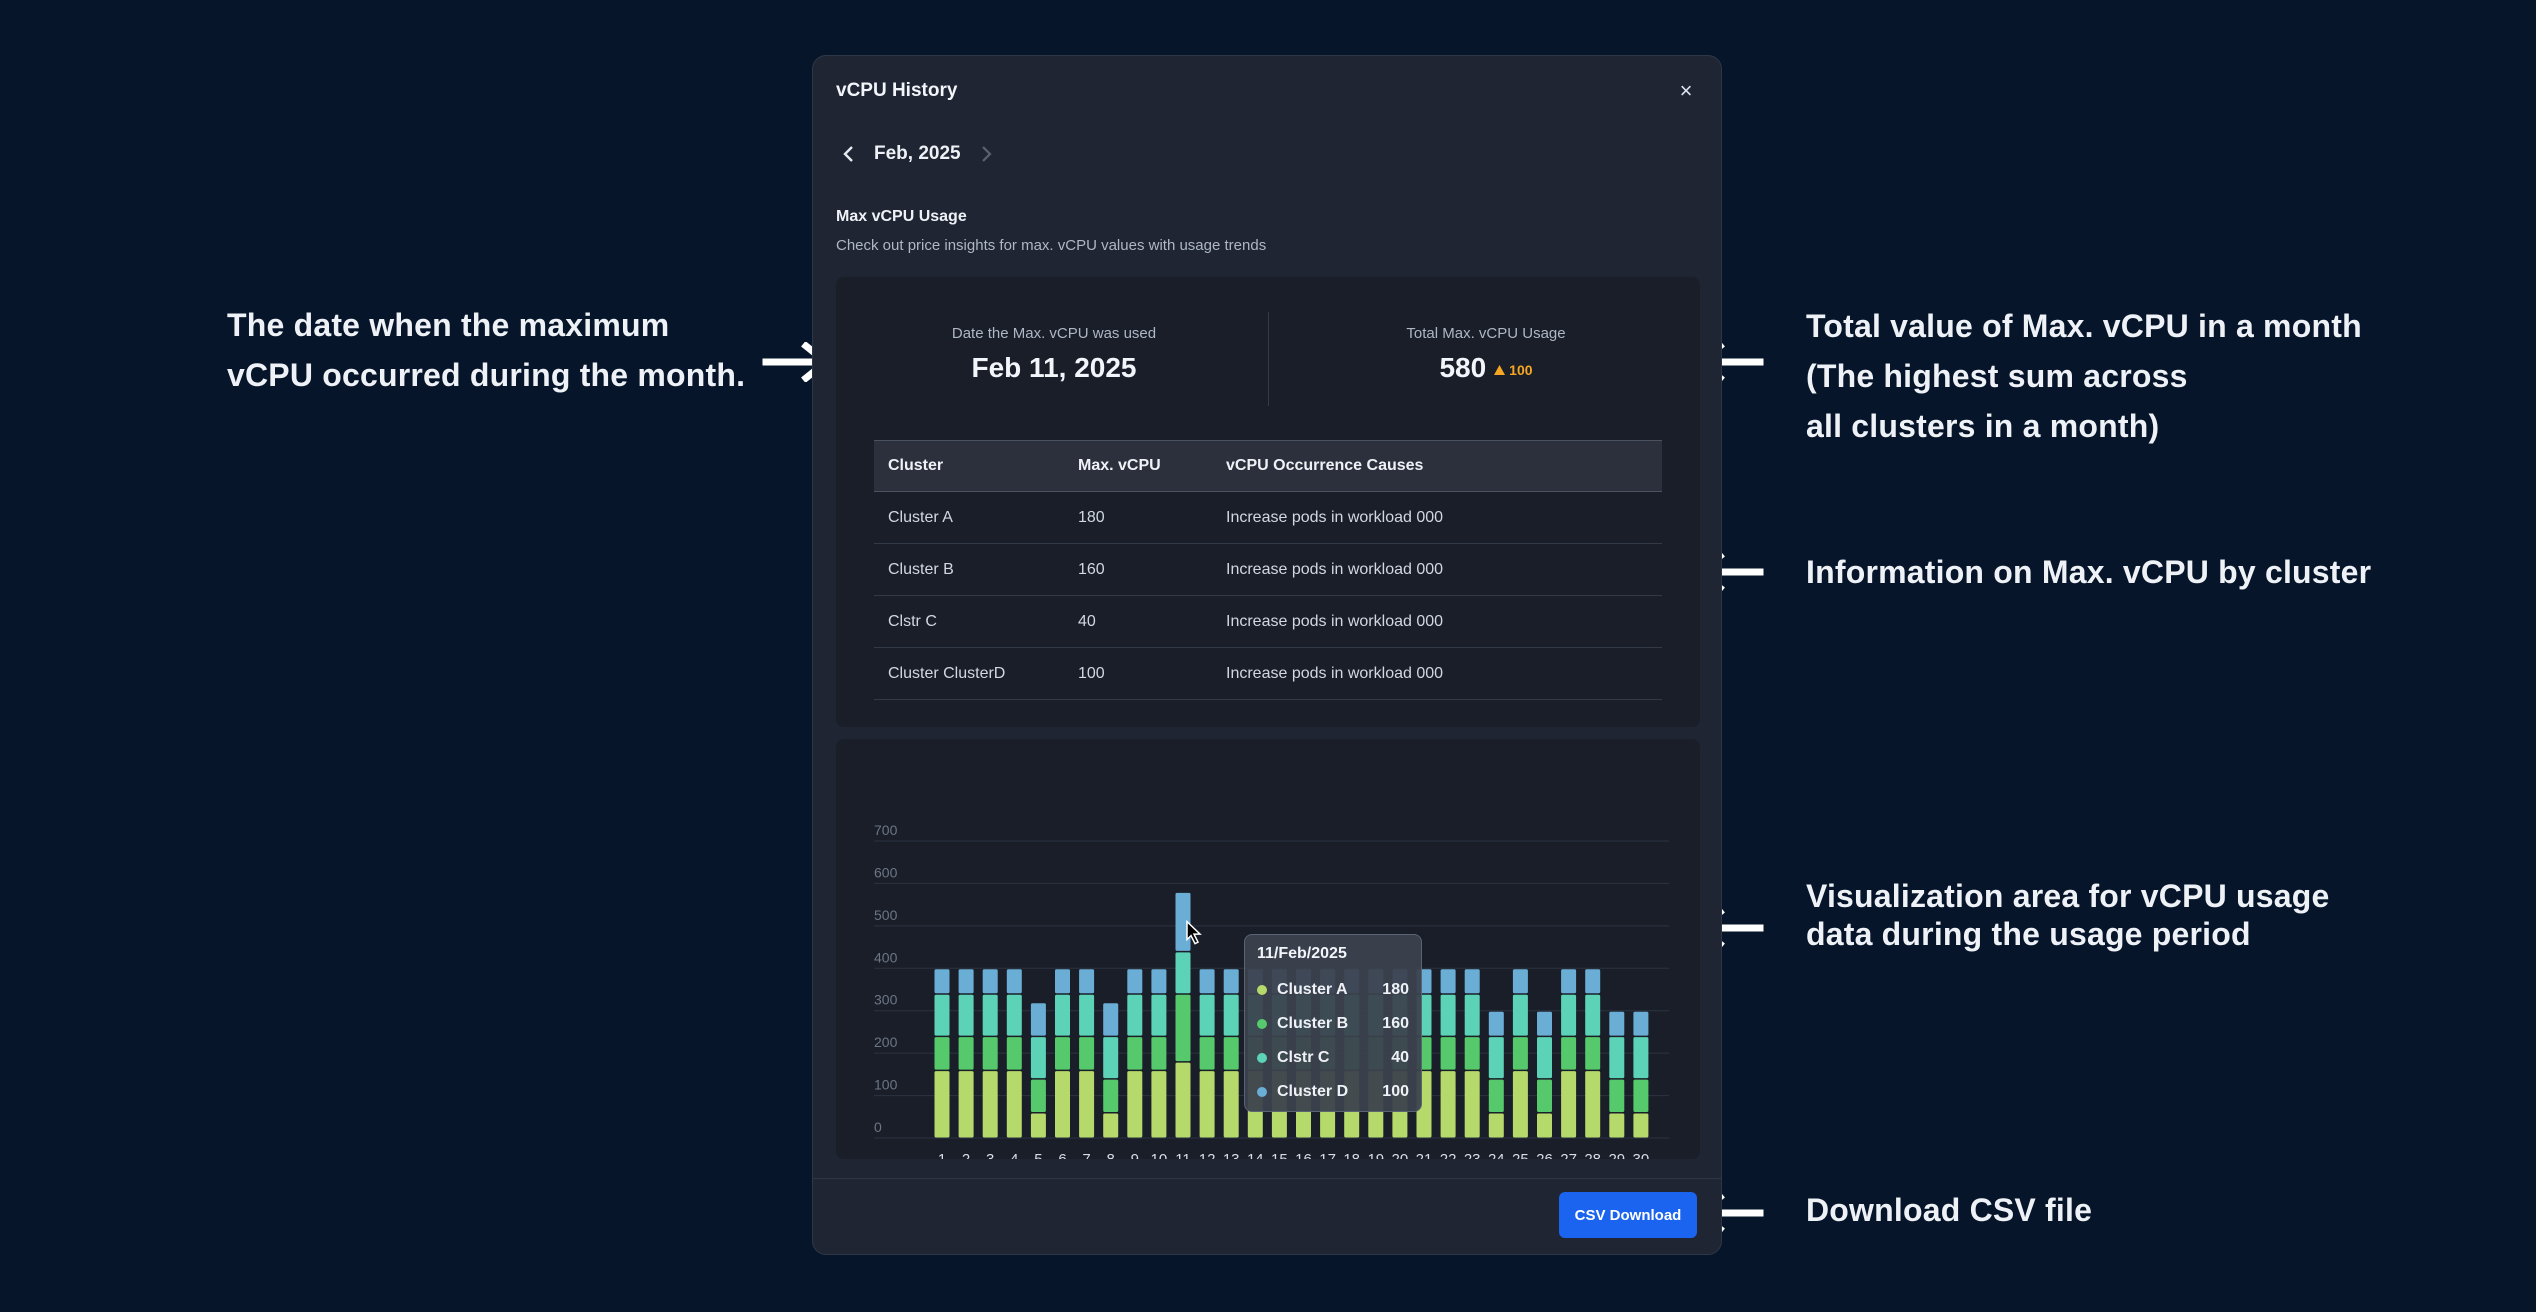 This screenshot has width=2536, height=1312. What do you see at coordinates (942, 1155) in the screenshot?
I see `x-tick-label: 1` at bounding box center [942, 1155].